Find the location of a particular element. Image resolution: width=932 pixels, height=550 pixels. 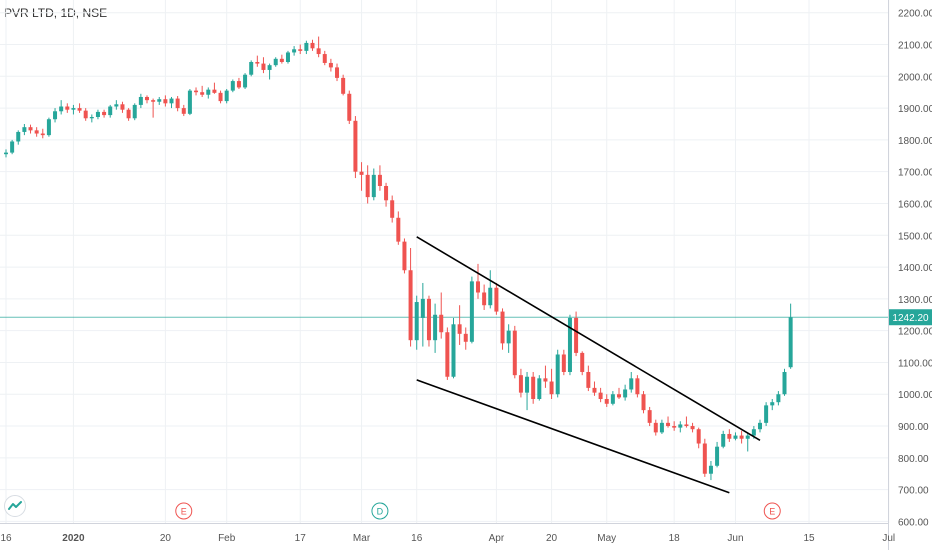

tradingview-logo is located at coordinates (15, 506).